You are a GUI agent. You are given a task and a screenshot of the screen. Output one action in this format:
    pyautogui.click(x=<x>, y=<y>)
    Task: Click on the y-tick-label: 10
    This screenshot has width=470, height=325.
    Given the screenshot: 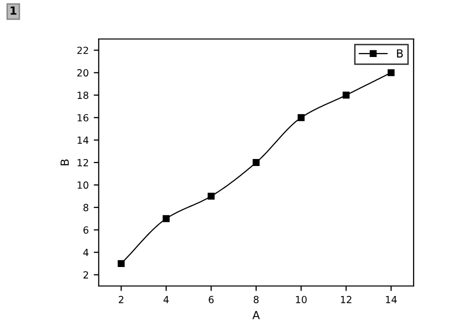 What is the action you would take?
    pyautogui.click(x=83, y=185)
    